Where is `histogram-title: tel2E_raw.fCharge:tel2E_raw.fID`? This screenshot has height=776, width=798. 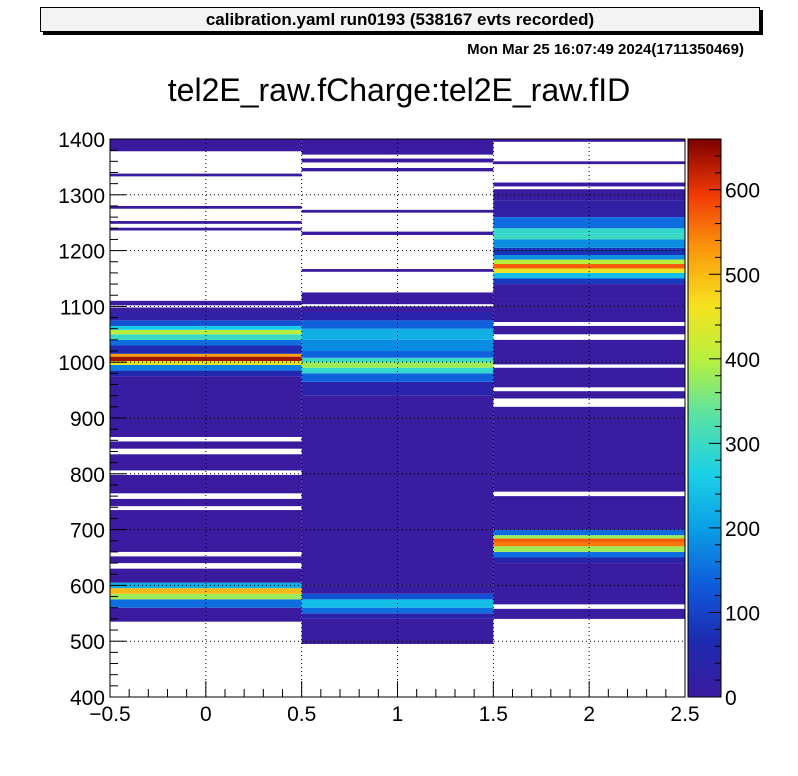
histogram-title: tel2E_raw.fCharge:tel2E_raw.fID is located at coordinates (399, 90).